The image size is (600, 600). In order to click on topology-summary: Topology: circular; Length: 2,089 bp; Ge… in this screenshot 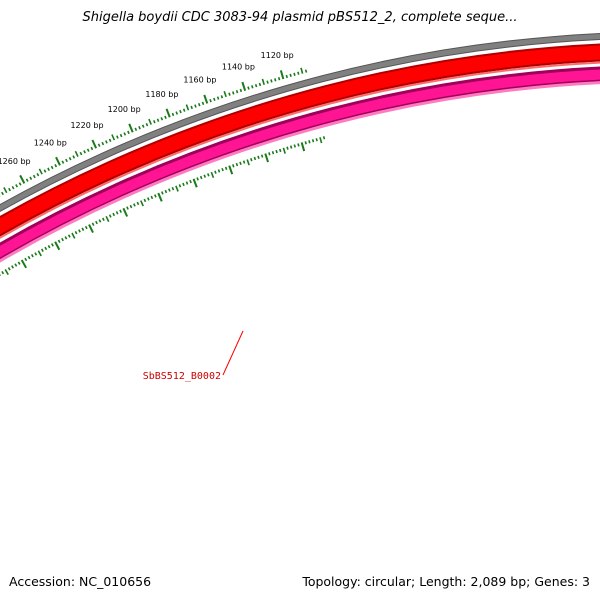, I will do `click(446, 581)`.